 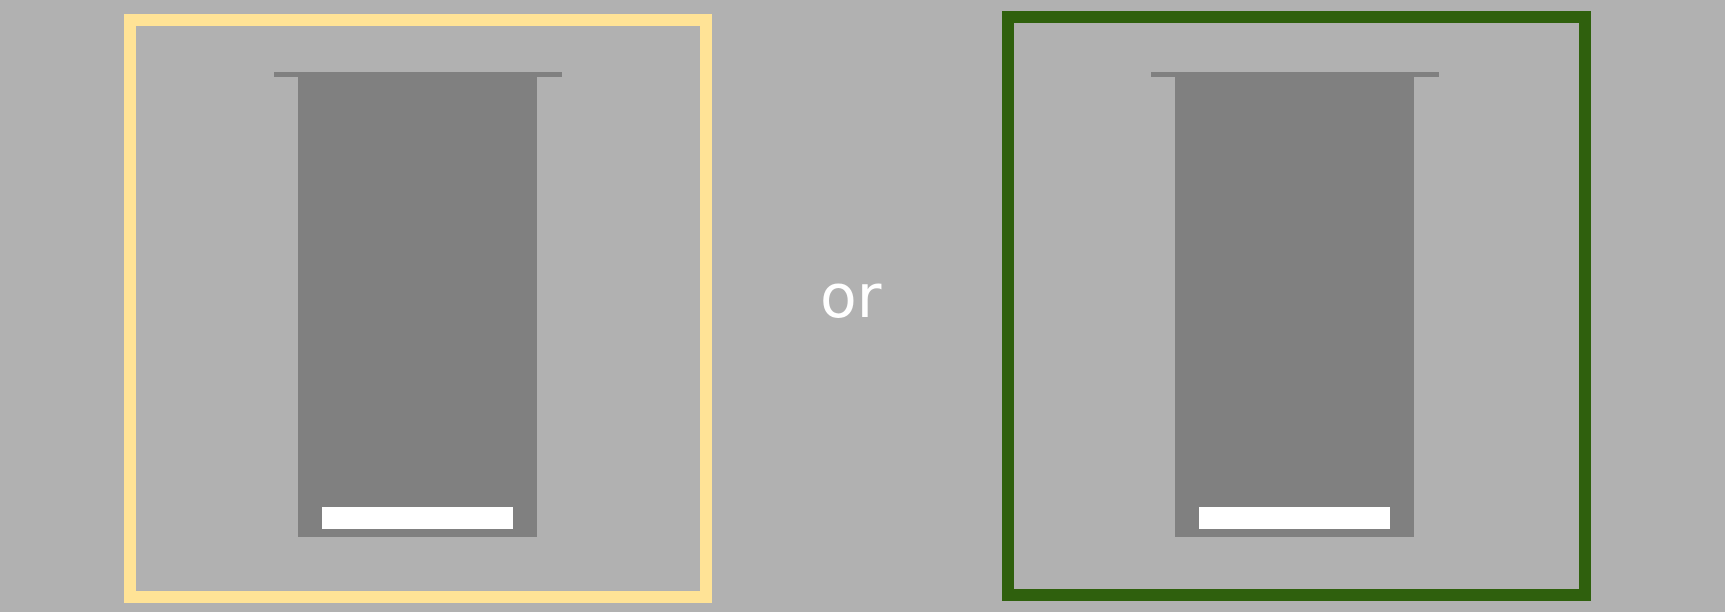 I want to click on or-separator-label: or, so click(x=851, y=297).